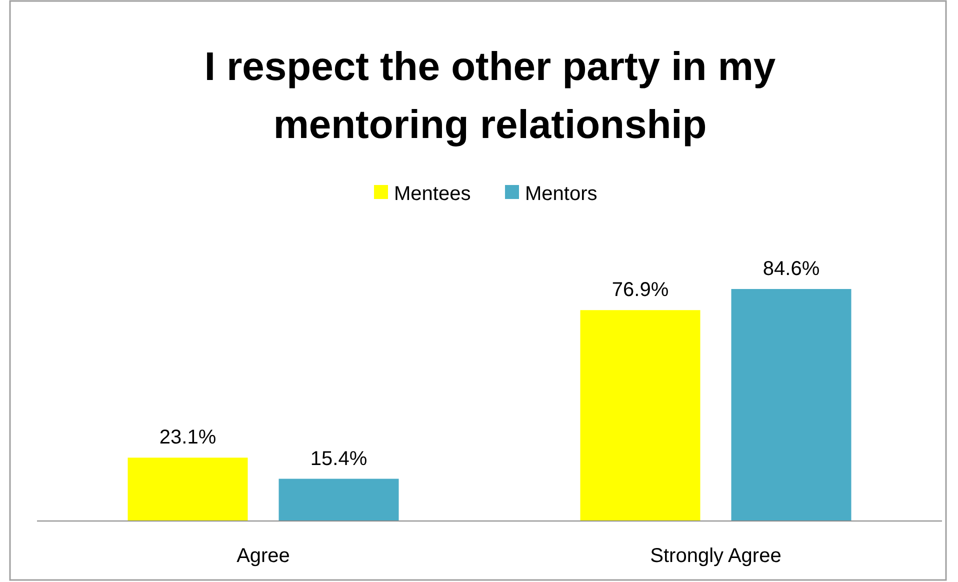 The width and height of the screenshot is (958, 582). I want to click on data-label: 84.6%, so click(791, 269).